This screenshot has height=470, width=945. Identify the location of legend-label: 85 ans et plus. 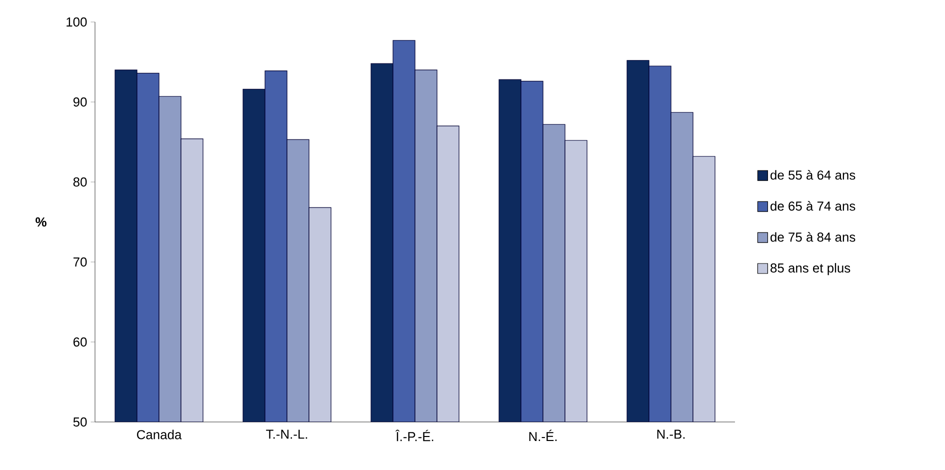
(810, 269).